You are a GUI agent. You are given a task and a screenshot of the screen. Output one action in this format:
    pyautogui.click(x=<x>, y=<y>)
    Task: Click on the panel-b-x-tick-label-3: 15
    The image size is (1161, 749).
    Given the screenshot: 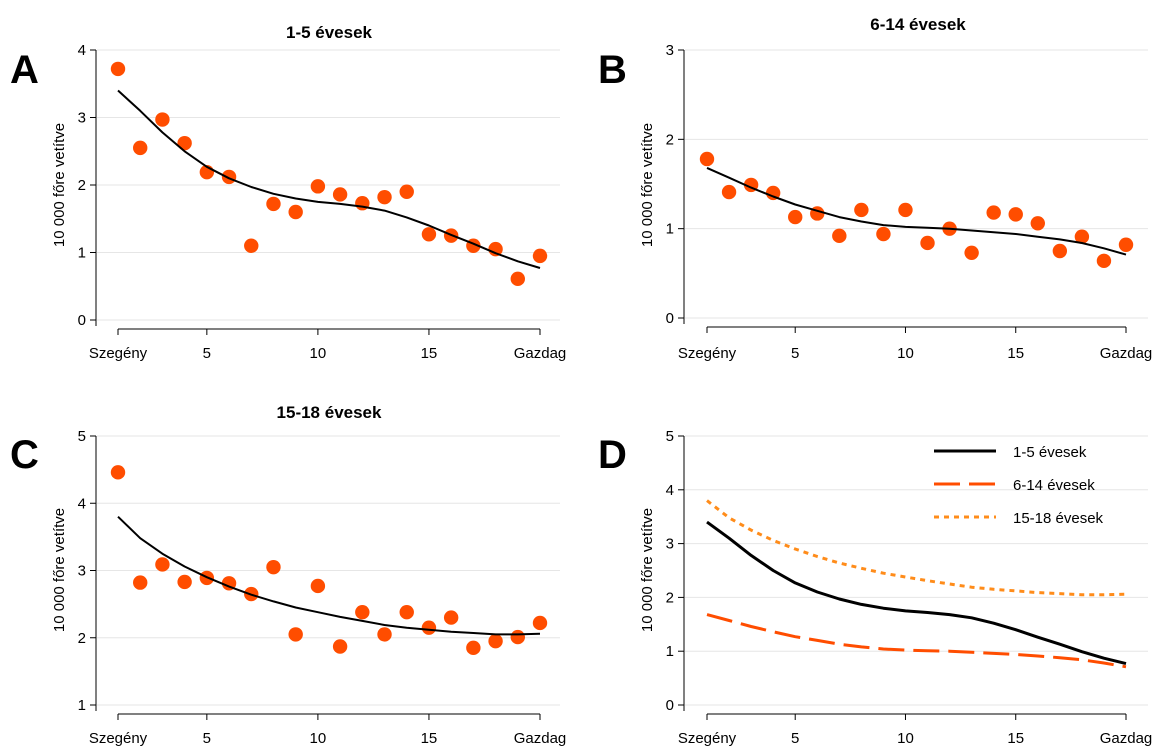 What is the action you would take?
    pyautogui.click(x=1015, y=353)
    